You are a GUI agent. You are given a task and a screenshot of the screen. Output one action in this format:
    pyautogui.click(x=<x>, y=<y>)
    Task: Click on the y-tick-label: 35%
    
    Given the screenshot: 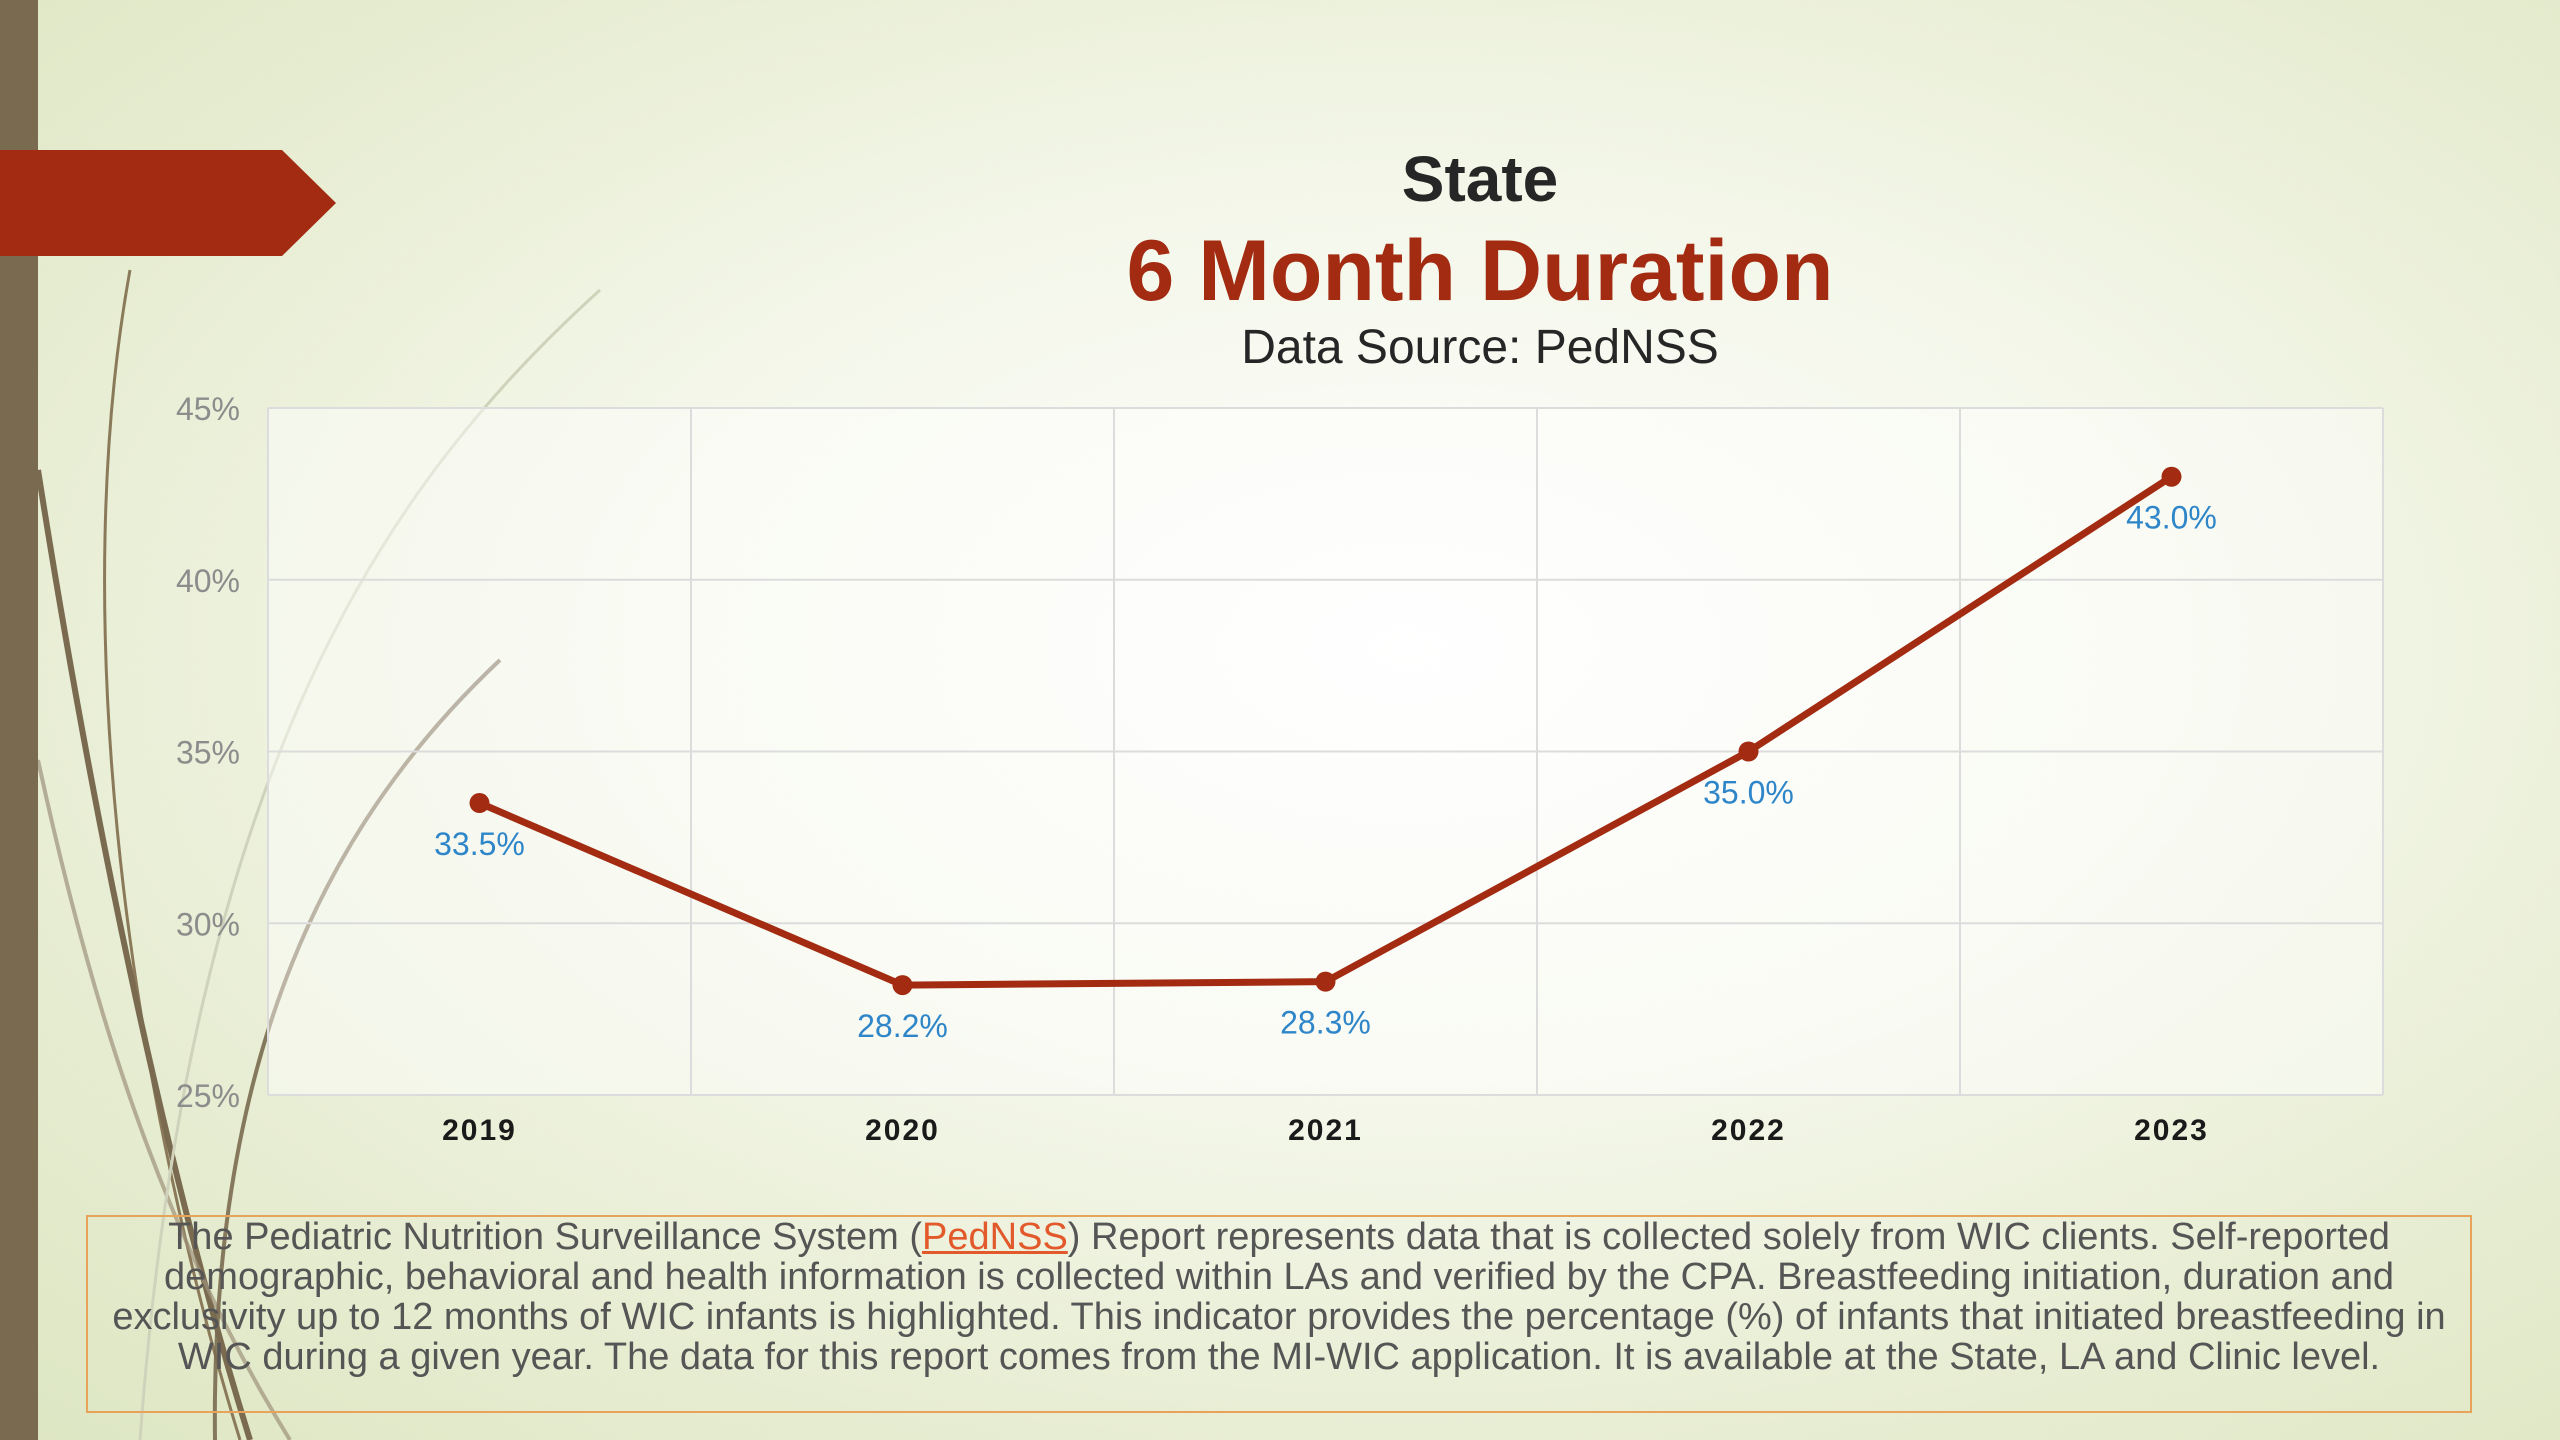 What is the action you would take?
    pyautogui.click(x=208, y=753)
    